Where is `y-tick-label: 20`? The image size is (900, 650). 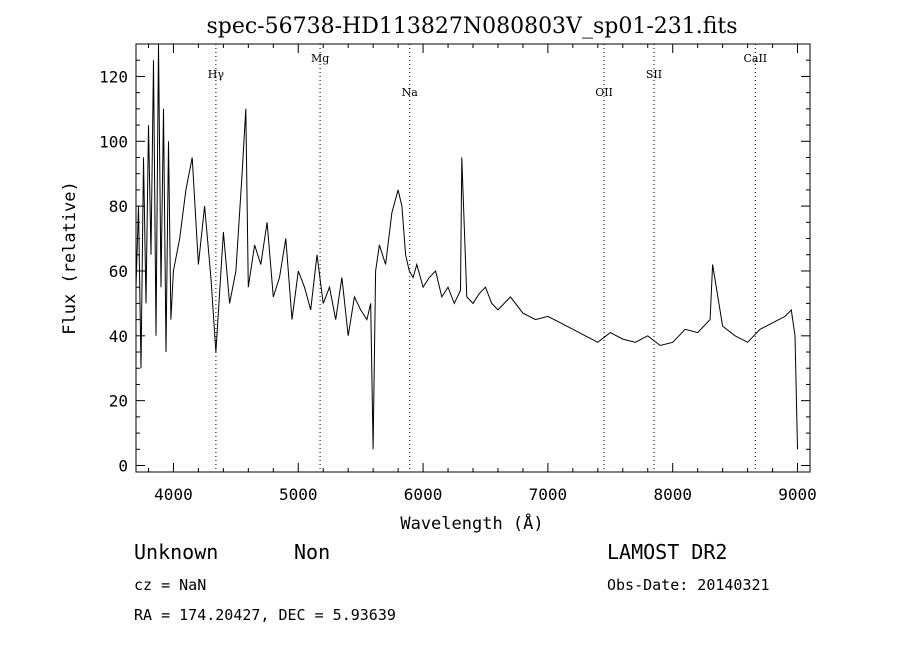
y-tick-label: 20 is located at coordinates (118, 401).